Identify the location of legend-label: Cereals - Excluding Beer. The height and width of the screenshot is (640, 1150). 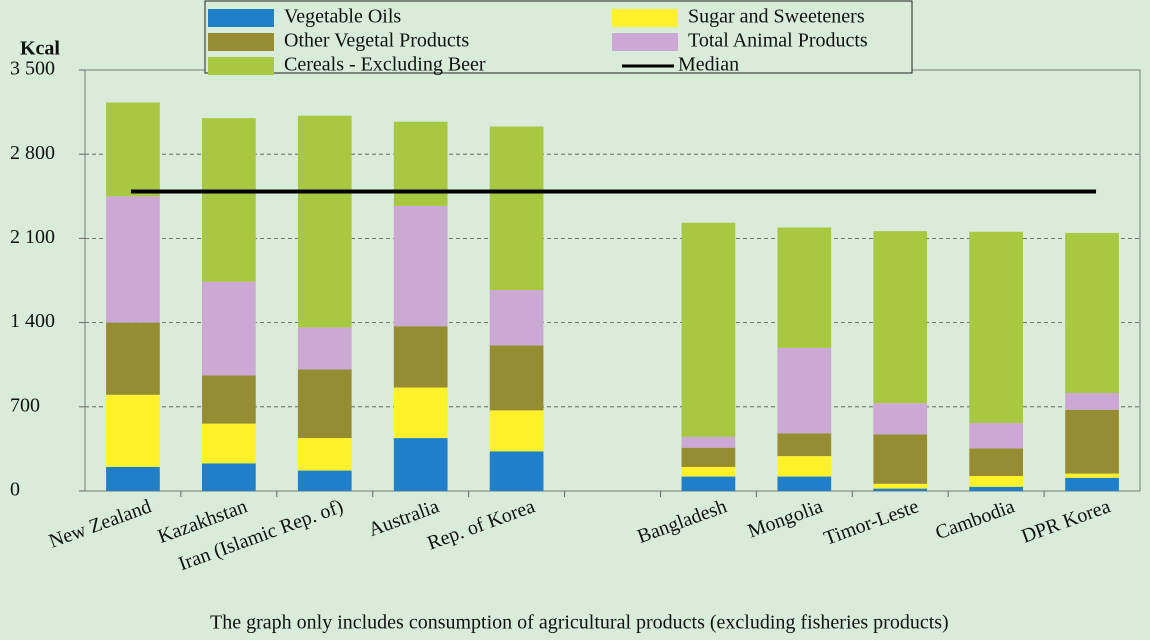
(385, 65).